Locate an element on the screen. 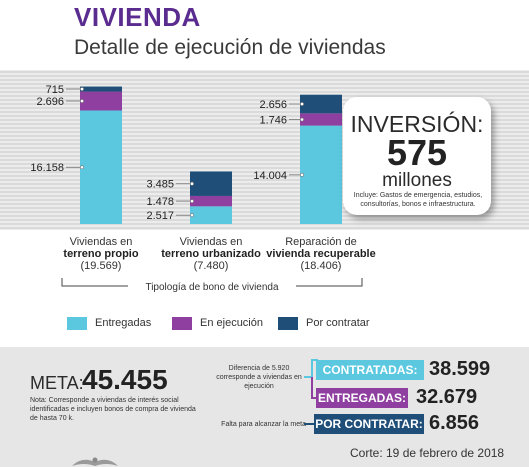 The height and width of the screenshot is (467, 529). data-label-bar-2-series-1: 2.517 is located at coordinates (160, 216).